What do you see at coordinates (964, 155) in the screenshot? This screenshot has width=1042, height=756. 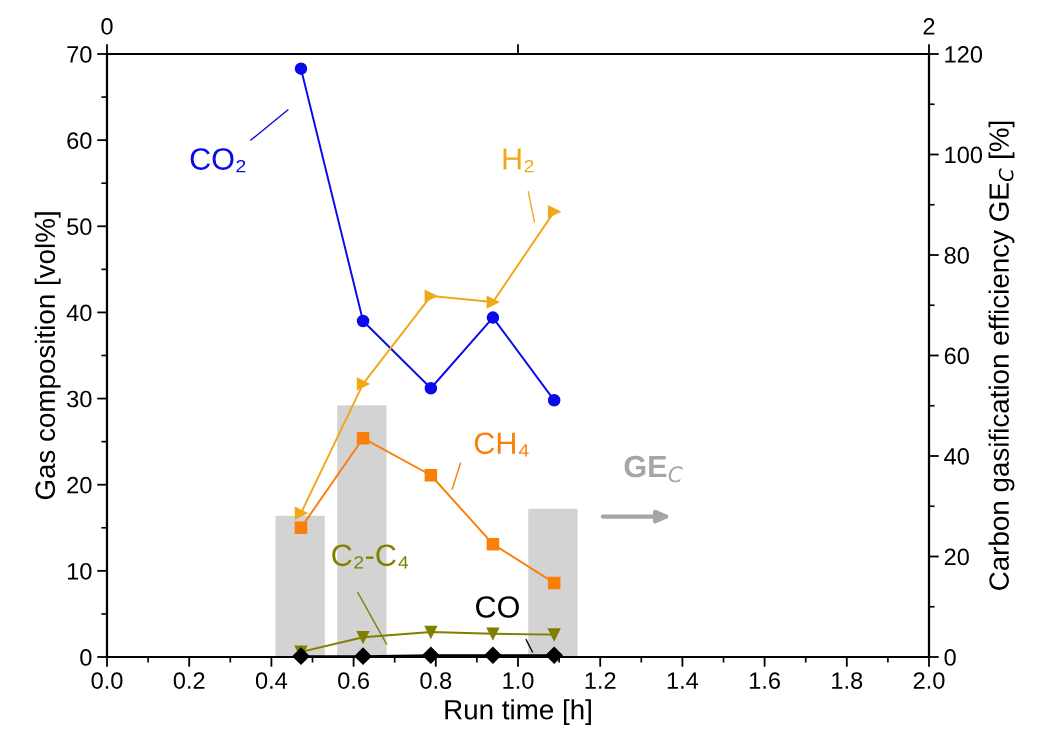 I see `y2-tick-label: 100` at bounding box center [964, 155].